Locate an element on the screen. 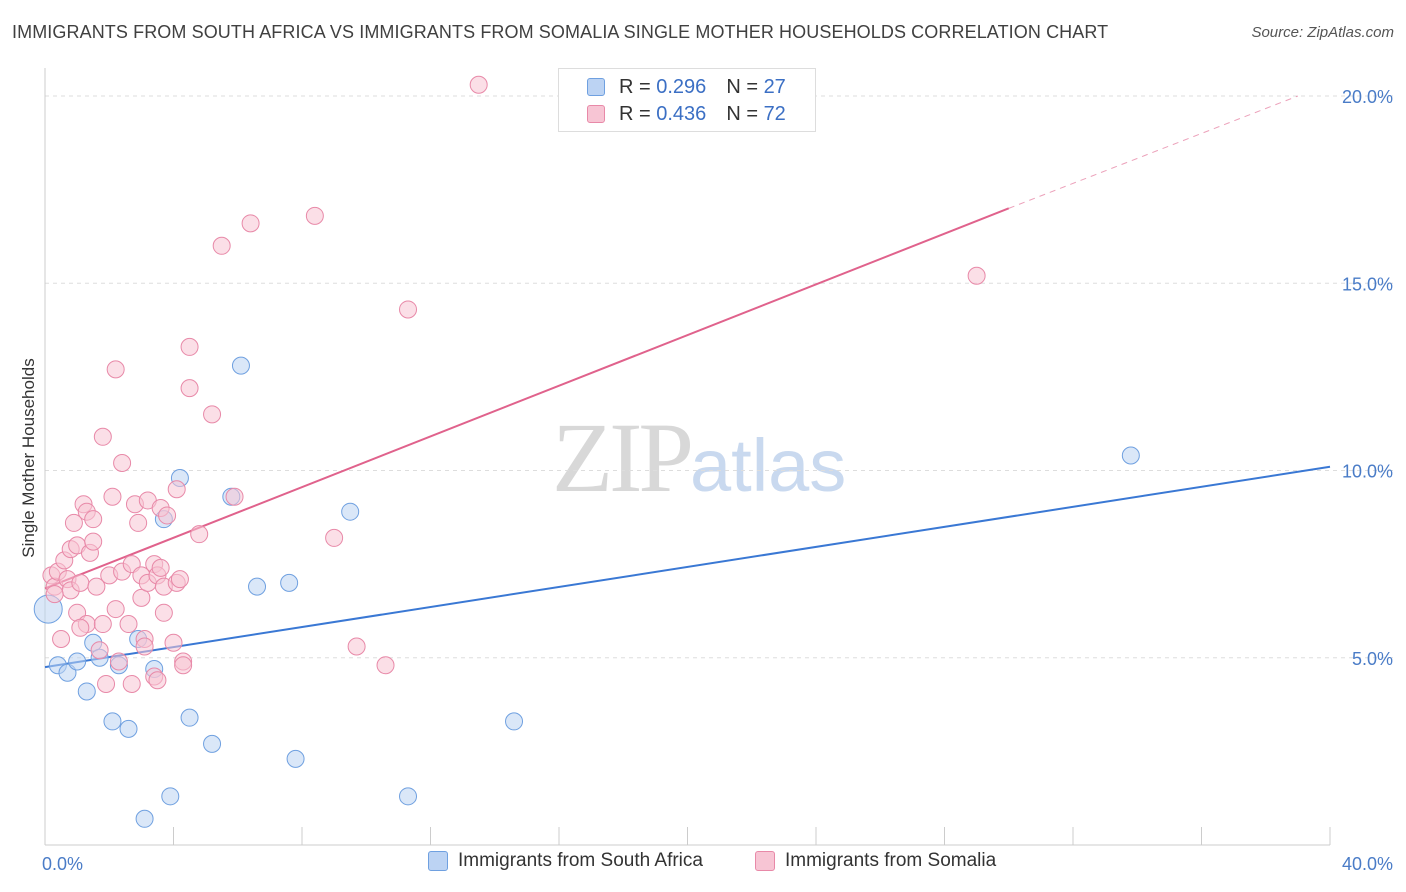 The height and width of the screenshot is (892, 1406). y-tick-label-15: 15.0% is located at coordinates (1367, 284).